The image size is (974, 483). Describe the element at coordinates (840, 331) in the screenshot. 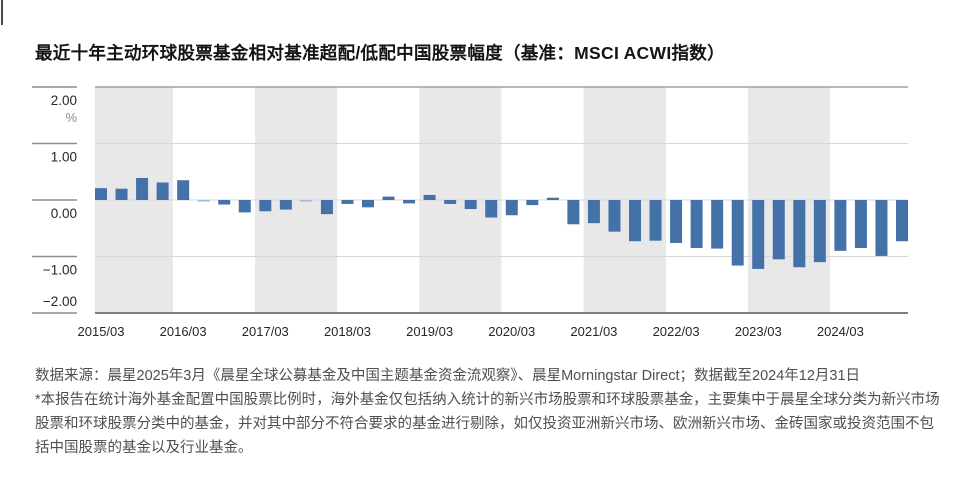

I see `x-tick-label: 2024/03` at that location.